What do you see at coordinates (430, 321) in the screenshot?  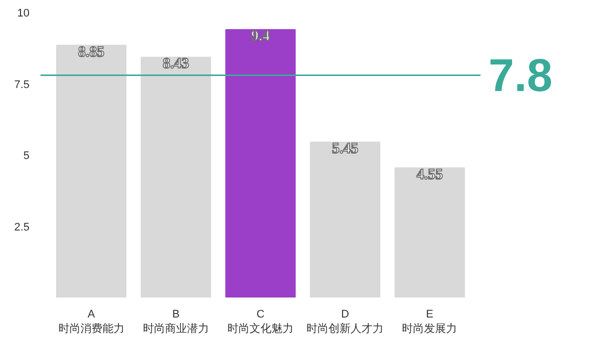 I see `x-tick-label: E 时尚发展力` at bounding box center [430, 321].